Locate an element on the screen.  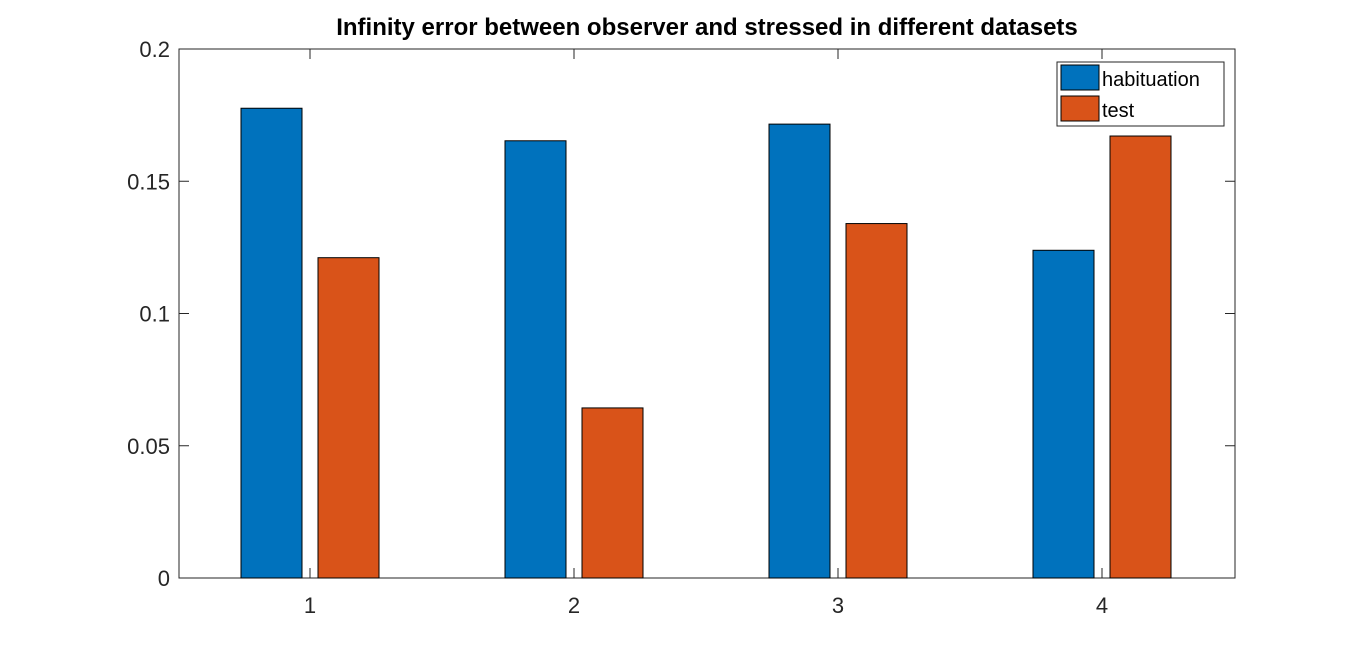
y-tick-label: 0.05 is located at coordinates (148, 446).